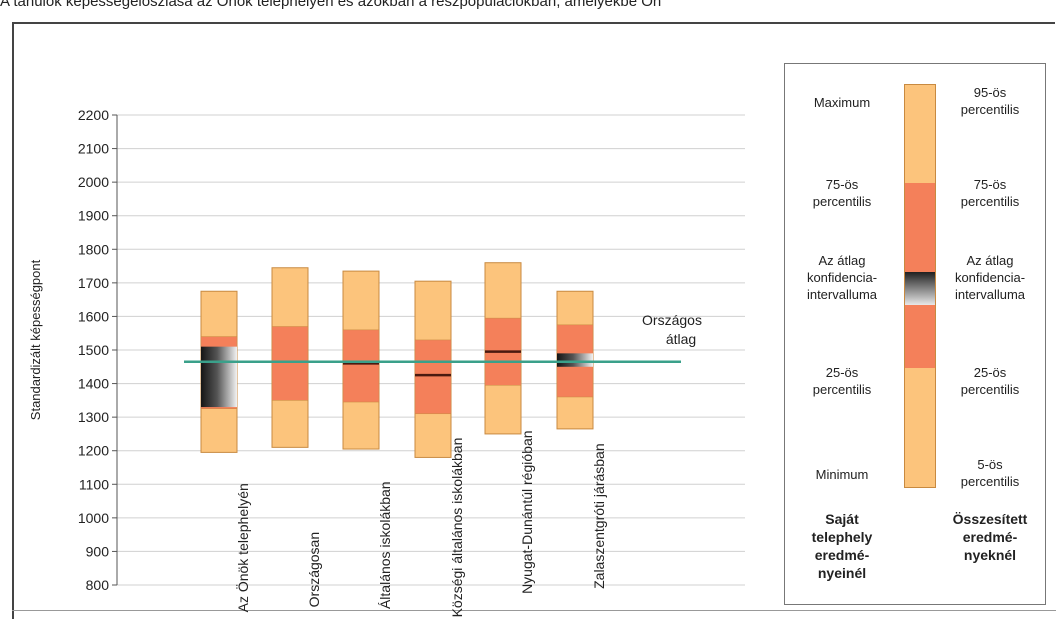 The width and height of the screenshot is (1056, 619). What do you see at coordinates (842, 277) in the screenshot?
I see `legend-left-ci: Az átlag konfidencia-intervalluma` at bounding box center [842, 277].